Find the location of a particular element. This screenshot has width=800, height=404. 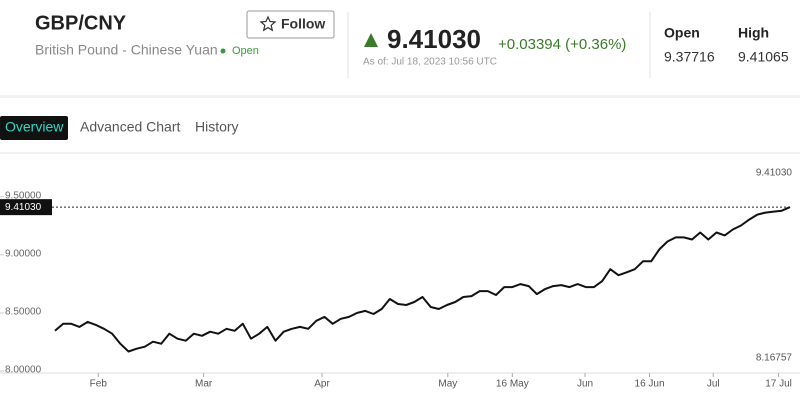

y-tick-label: 8.50000 is located at coordinates (23, 312).